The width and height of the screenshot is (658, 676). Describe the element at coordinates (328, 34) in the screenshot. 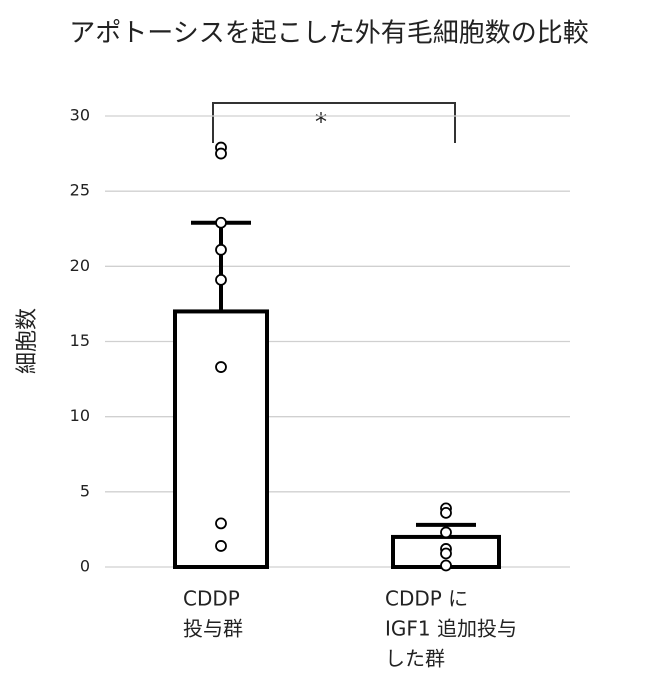

I see `chart-title: アポトーシスを起こした外有毛細胞数の比較` at that location.